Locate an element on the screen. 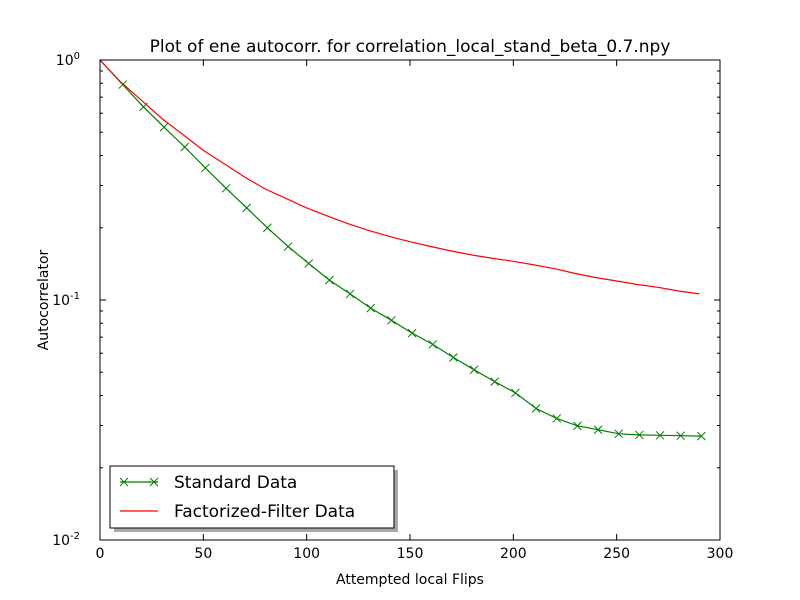  legend-marker-standard is located at coordinates (139, 482).